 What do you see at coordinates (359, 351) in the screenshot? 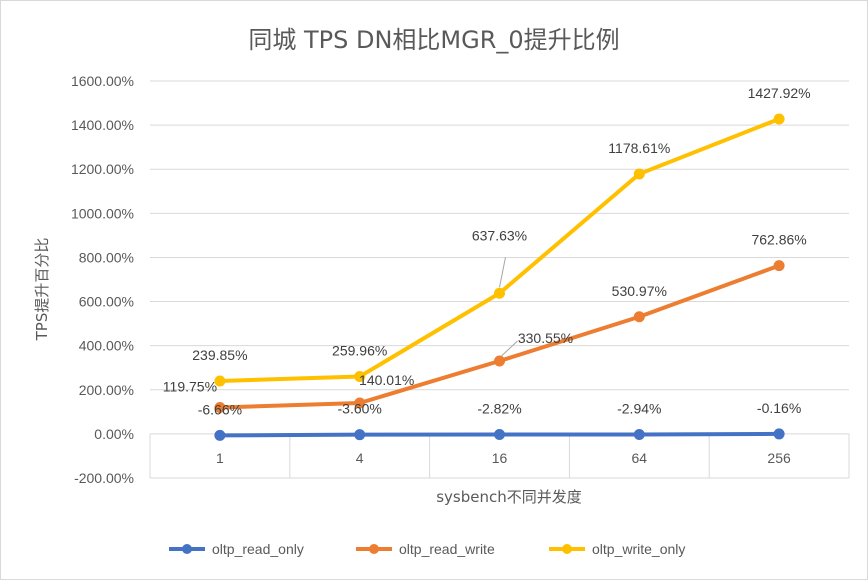
I see `data-label-oltp_write_only: 259.96%` at bounding box center [359, 351].